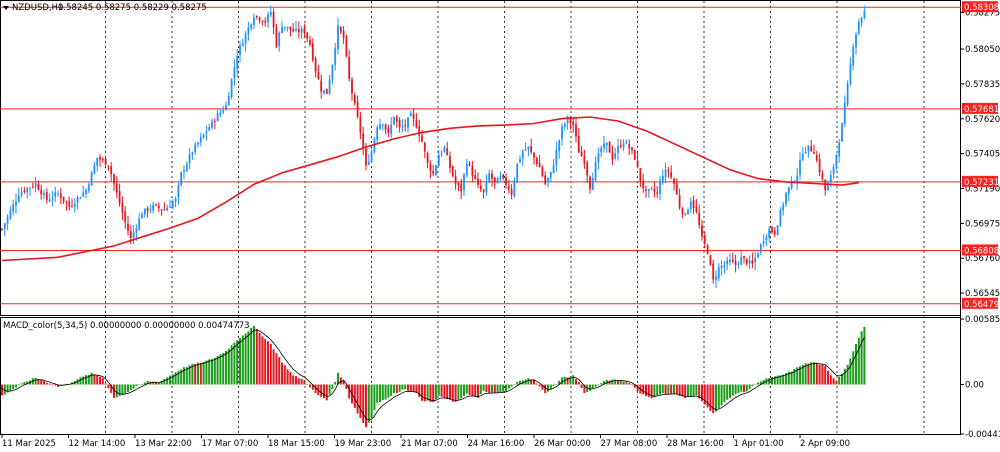 This screenshot has width=1000, height=452. Describe the element at coordinates (759, 444) in the screenshot. I see `time-label: 1 Apr 01:00` at that location.